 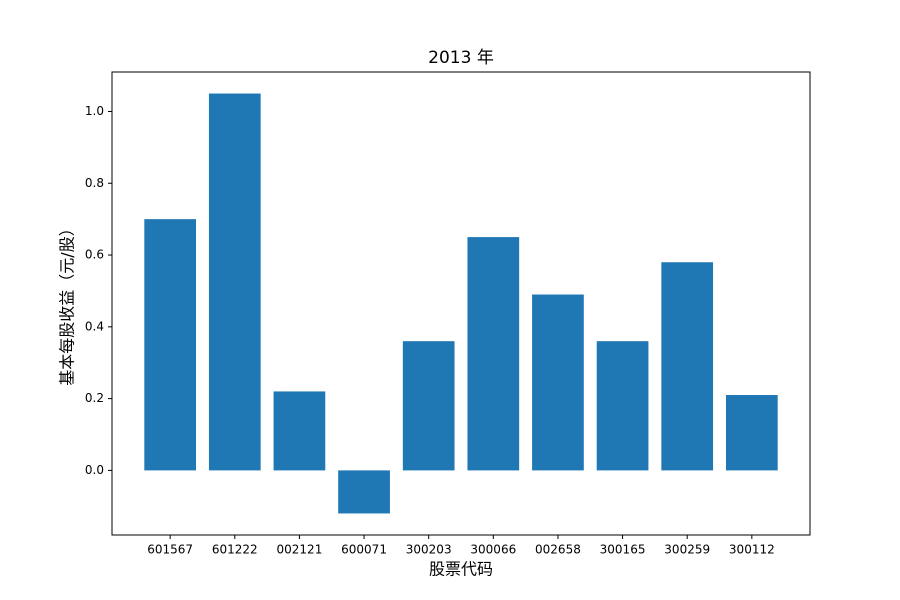 I want to click on x-tick-label: 300203, so click(x=429, y=550).